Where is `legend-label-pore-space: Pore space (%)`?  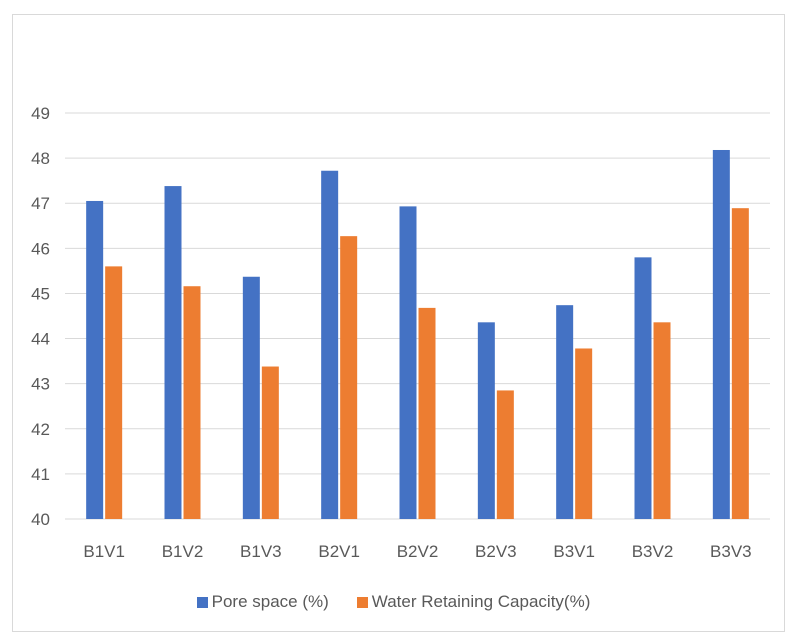
legend-label-pore-space: Pore space (%) is located at coordinates (270, 601).